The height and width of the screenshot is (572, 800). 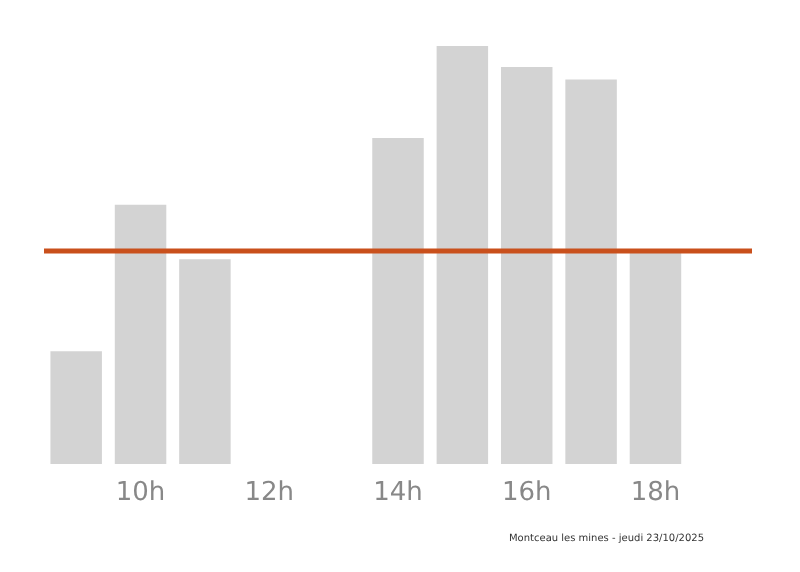 I want to click on x-tick-label: 12h, so click(x=269, y=493).